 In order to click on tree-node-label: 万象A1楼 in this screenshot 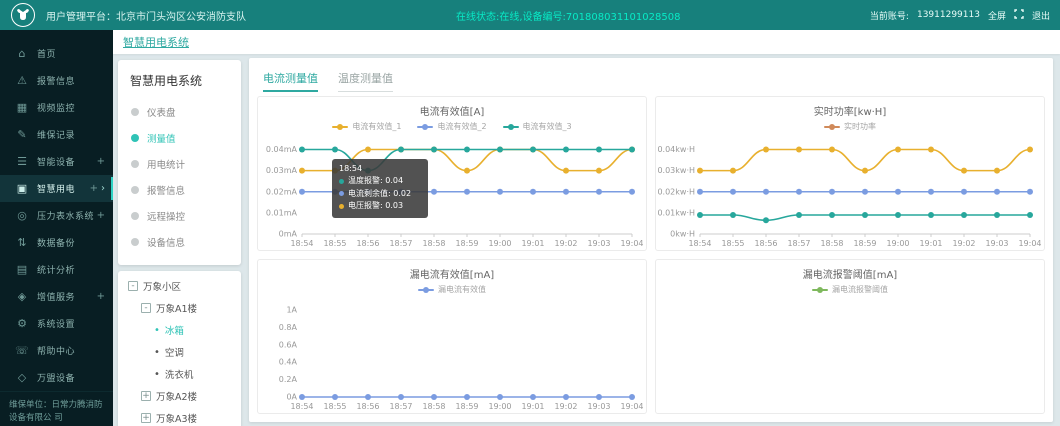, I will do `click(177, 309)`.